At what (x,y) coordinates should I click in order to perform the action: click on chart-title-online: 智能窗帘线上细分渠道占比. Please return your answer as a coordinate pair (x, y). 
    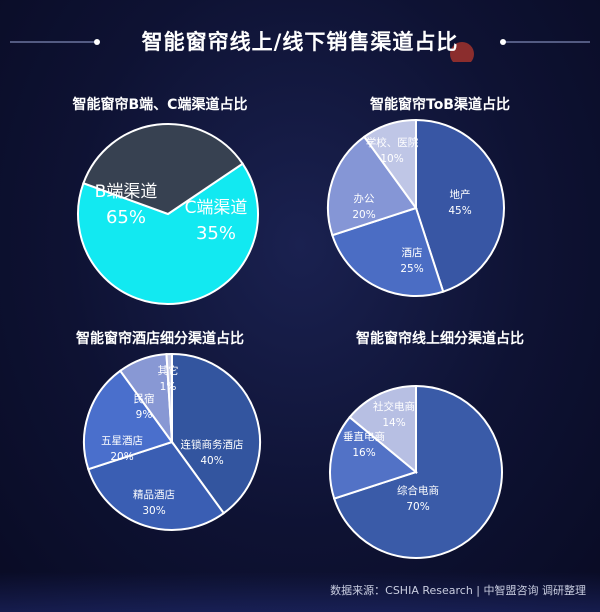
    Looking at the image, I should click on (440, 339).